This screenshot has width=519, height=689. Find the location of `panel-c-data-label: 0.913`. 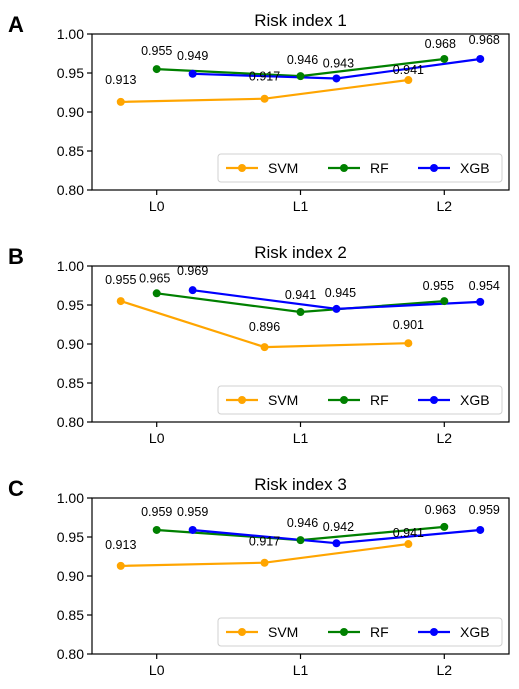

panel-c-data-label: 0.913 is located at coordinates (120, 545).